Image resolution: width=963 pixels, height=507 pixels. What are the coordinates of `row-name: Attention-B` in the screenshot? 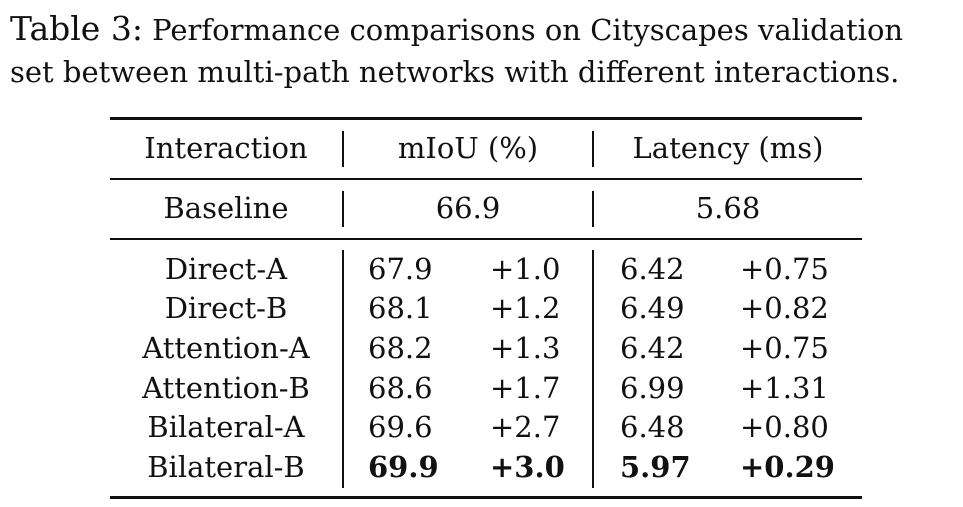 It's located at (226, 388).